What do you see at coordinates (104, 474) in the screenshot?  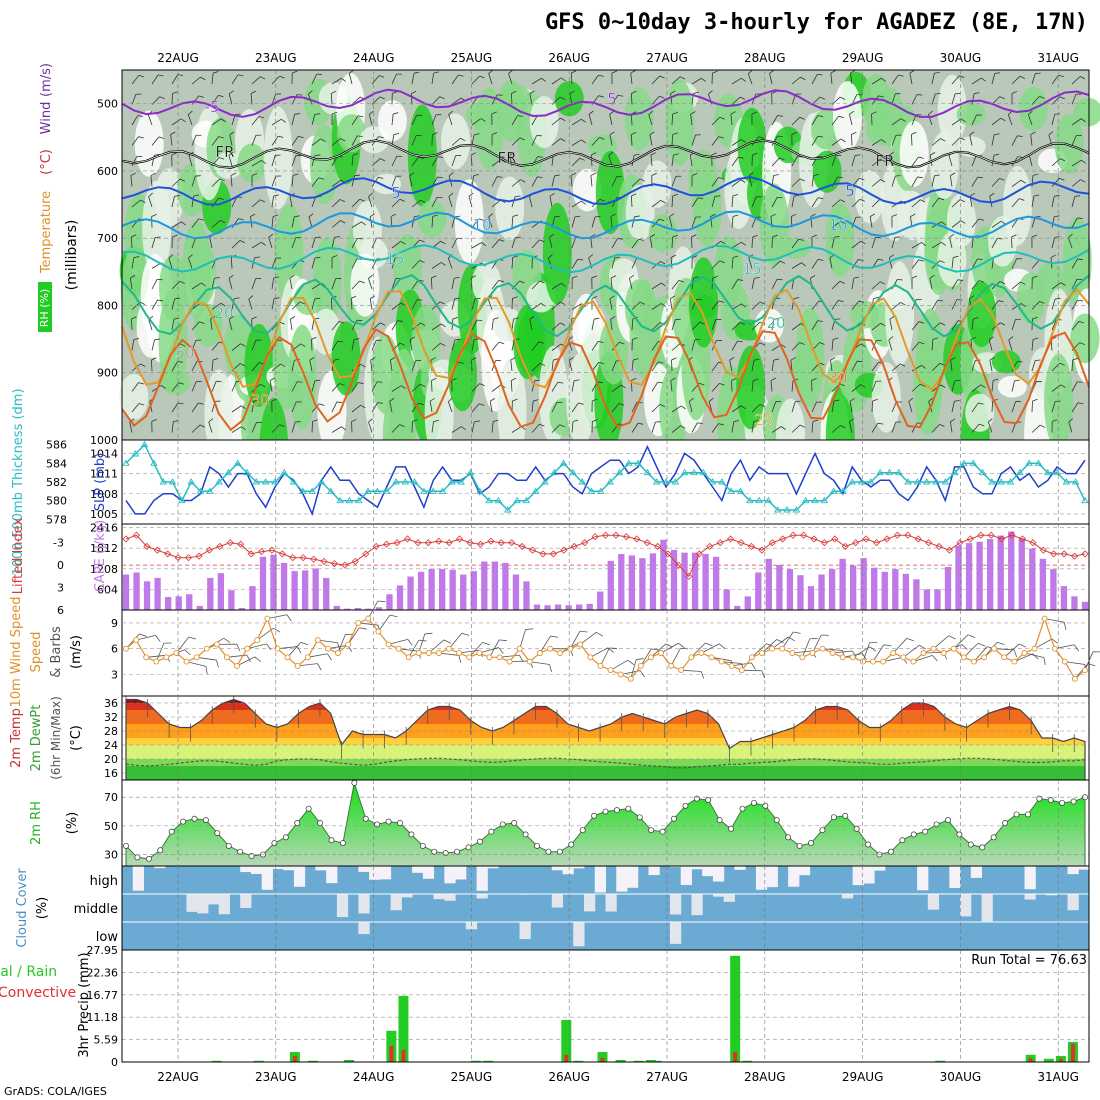 I see `slp-tick: 1011` at bounding box center [104, 474].